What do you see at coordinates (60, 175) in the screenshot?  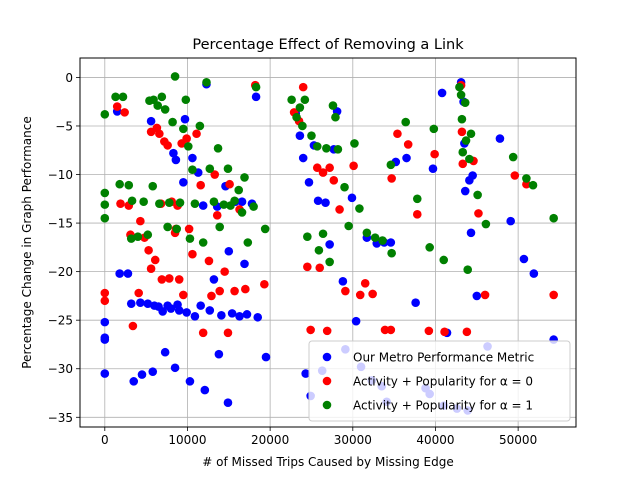 I see `y-tick-label: −10` at bounding box center [60, 175].